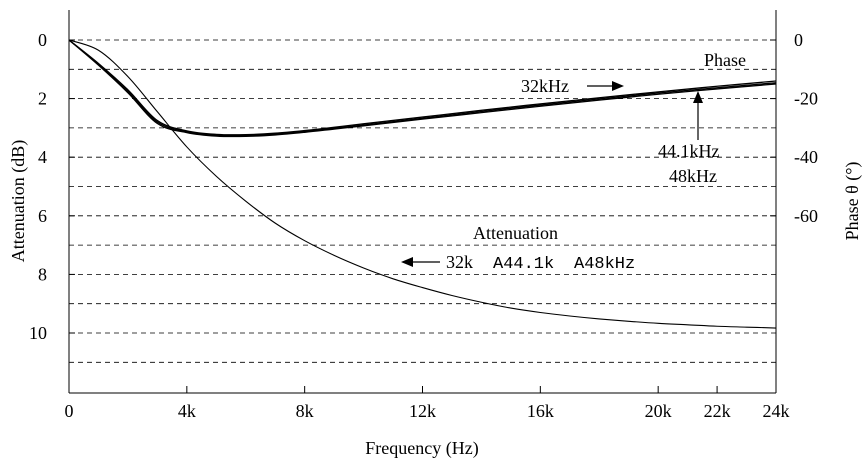 This screenshot has height=463, width=866. Describe the element at coordinates (18, 201) in the screenshot. I see `y-axis-title: Attenuation (dB)` at that location.